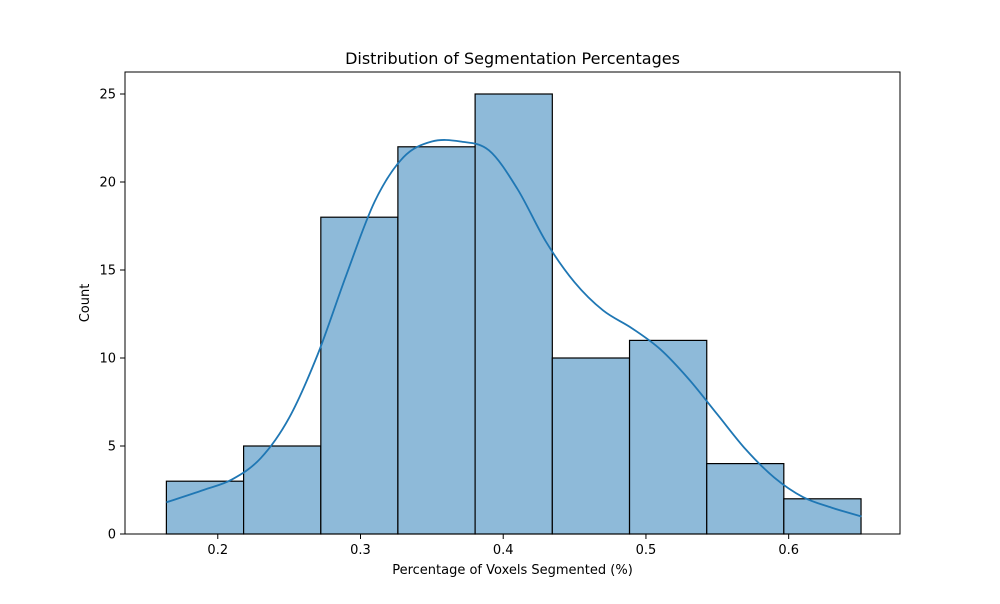 The height and width of the screenshot is (604, 1000). What do you see at coordinates (646, 550) in the screenshot?
I see `x-tick-label-4: 0.5` at bounding box center [646, 550].